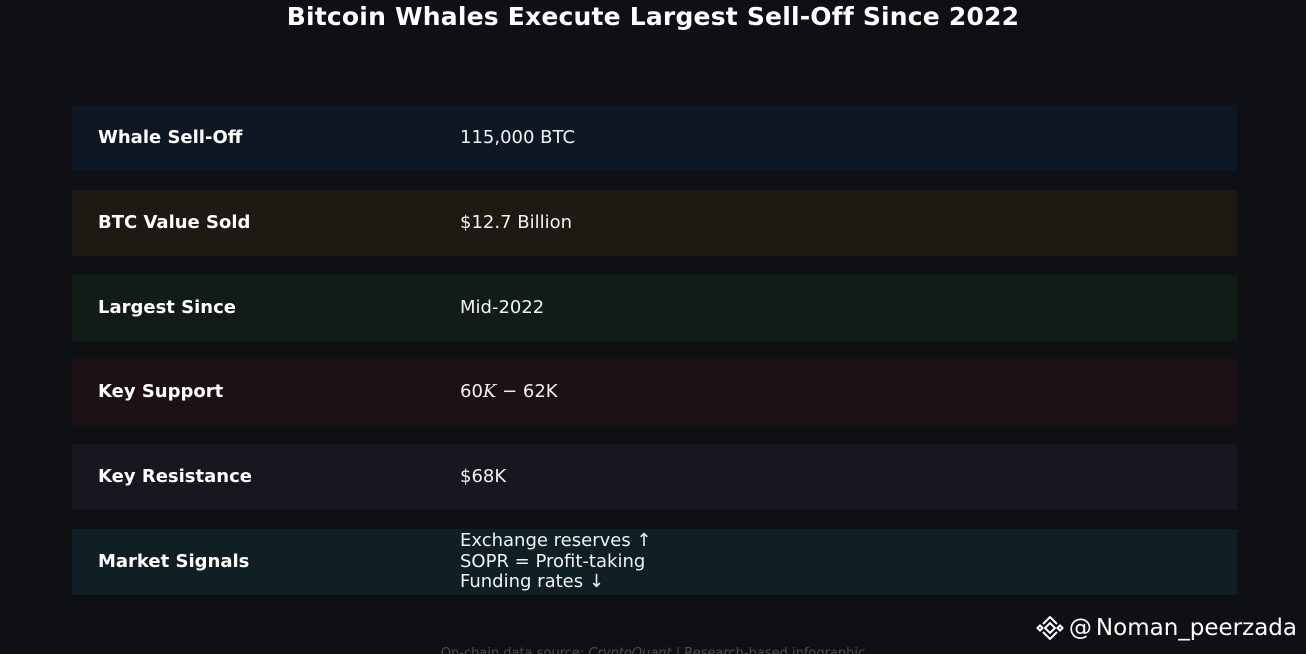 This screenshot has height=654, width=1306. What do you see at coordinates (654, 308) in the screenshot?
I see `row-largest-since: Largest Since Mid-2022` at bounding box center [654, 308].